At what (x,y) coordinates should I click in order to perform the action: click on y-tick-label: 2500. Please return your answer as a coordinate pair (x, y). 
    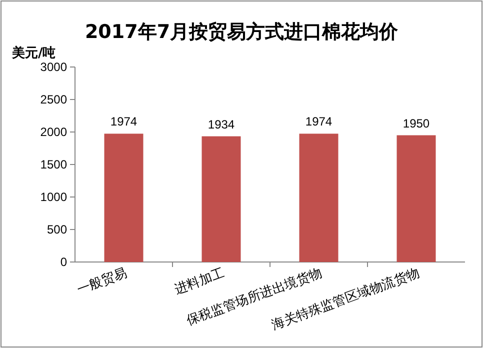
    Looking at the image, I should click on (54, 99).